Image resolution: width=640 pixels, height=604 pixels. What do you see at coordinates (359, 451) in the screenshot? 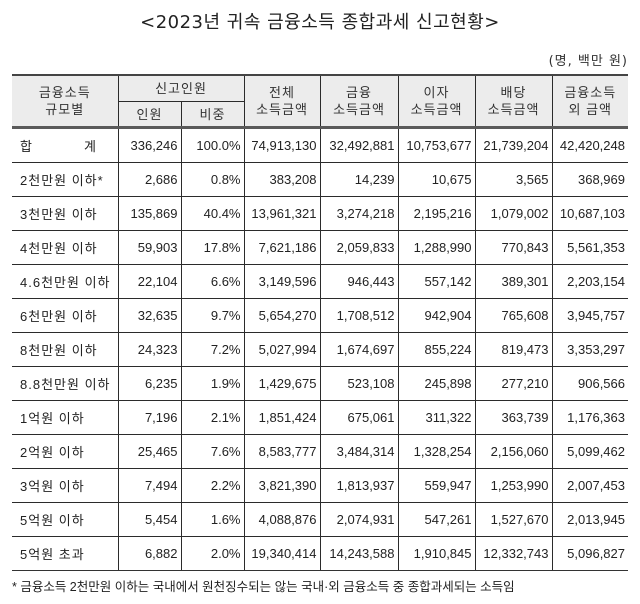
I see `cell-financial: 3,484,314` at bounding box center [359, 451].